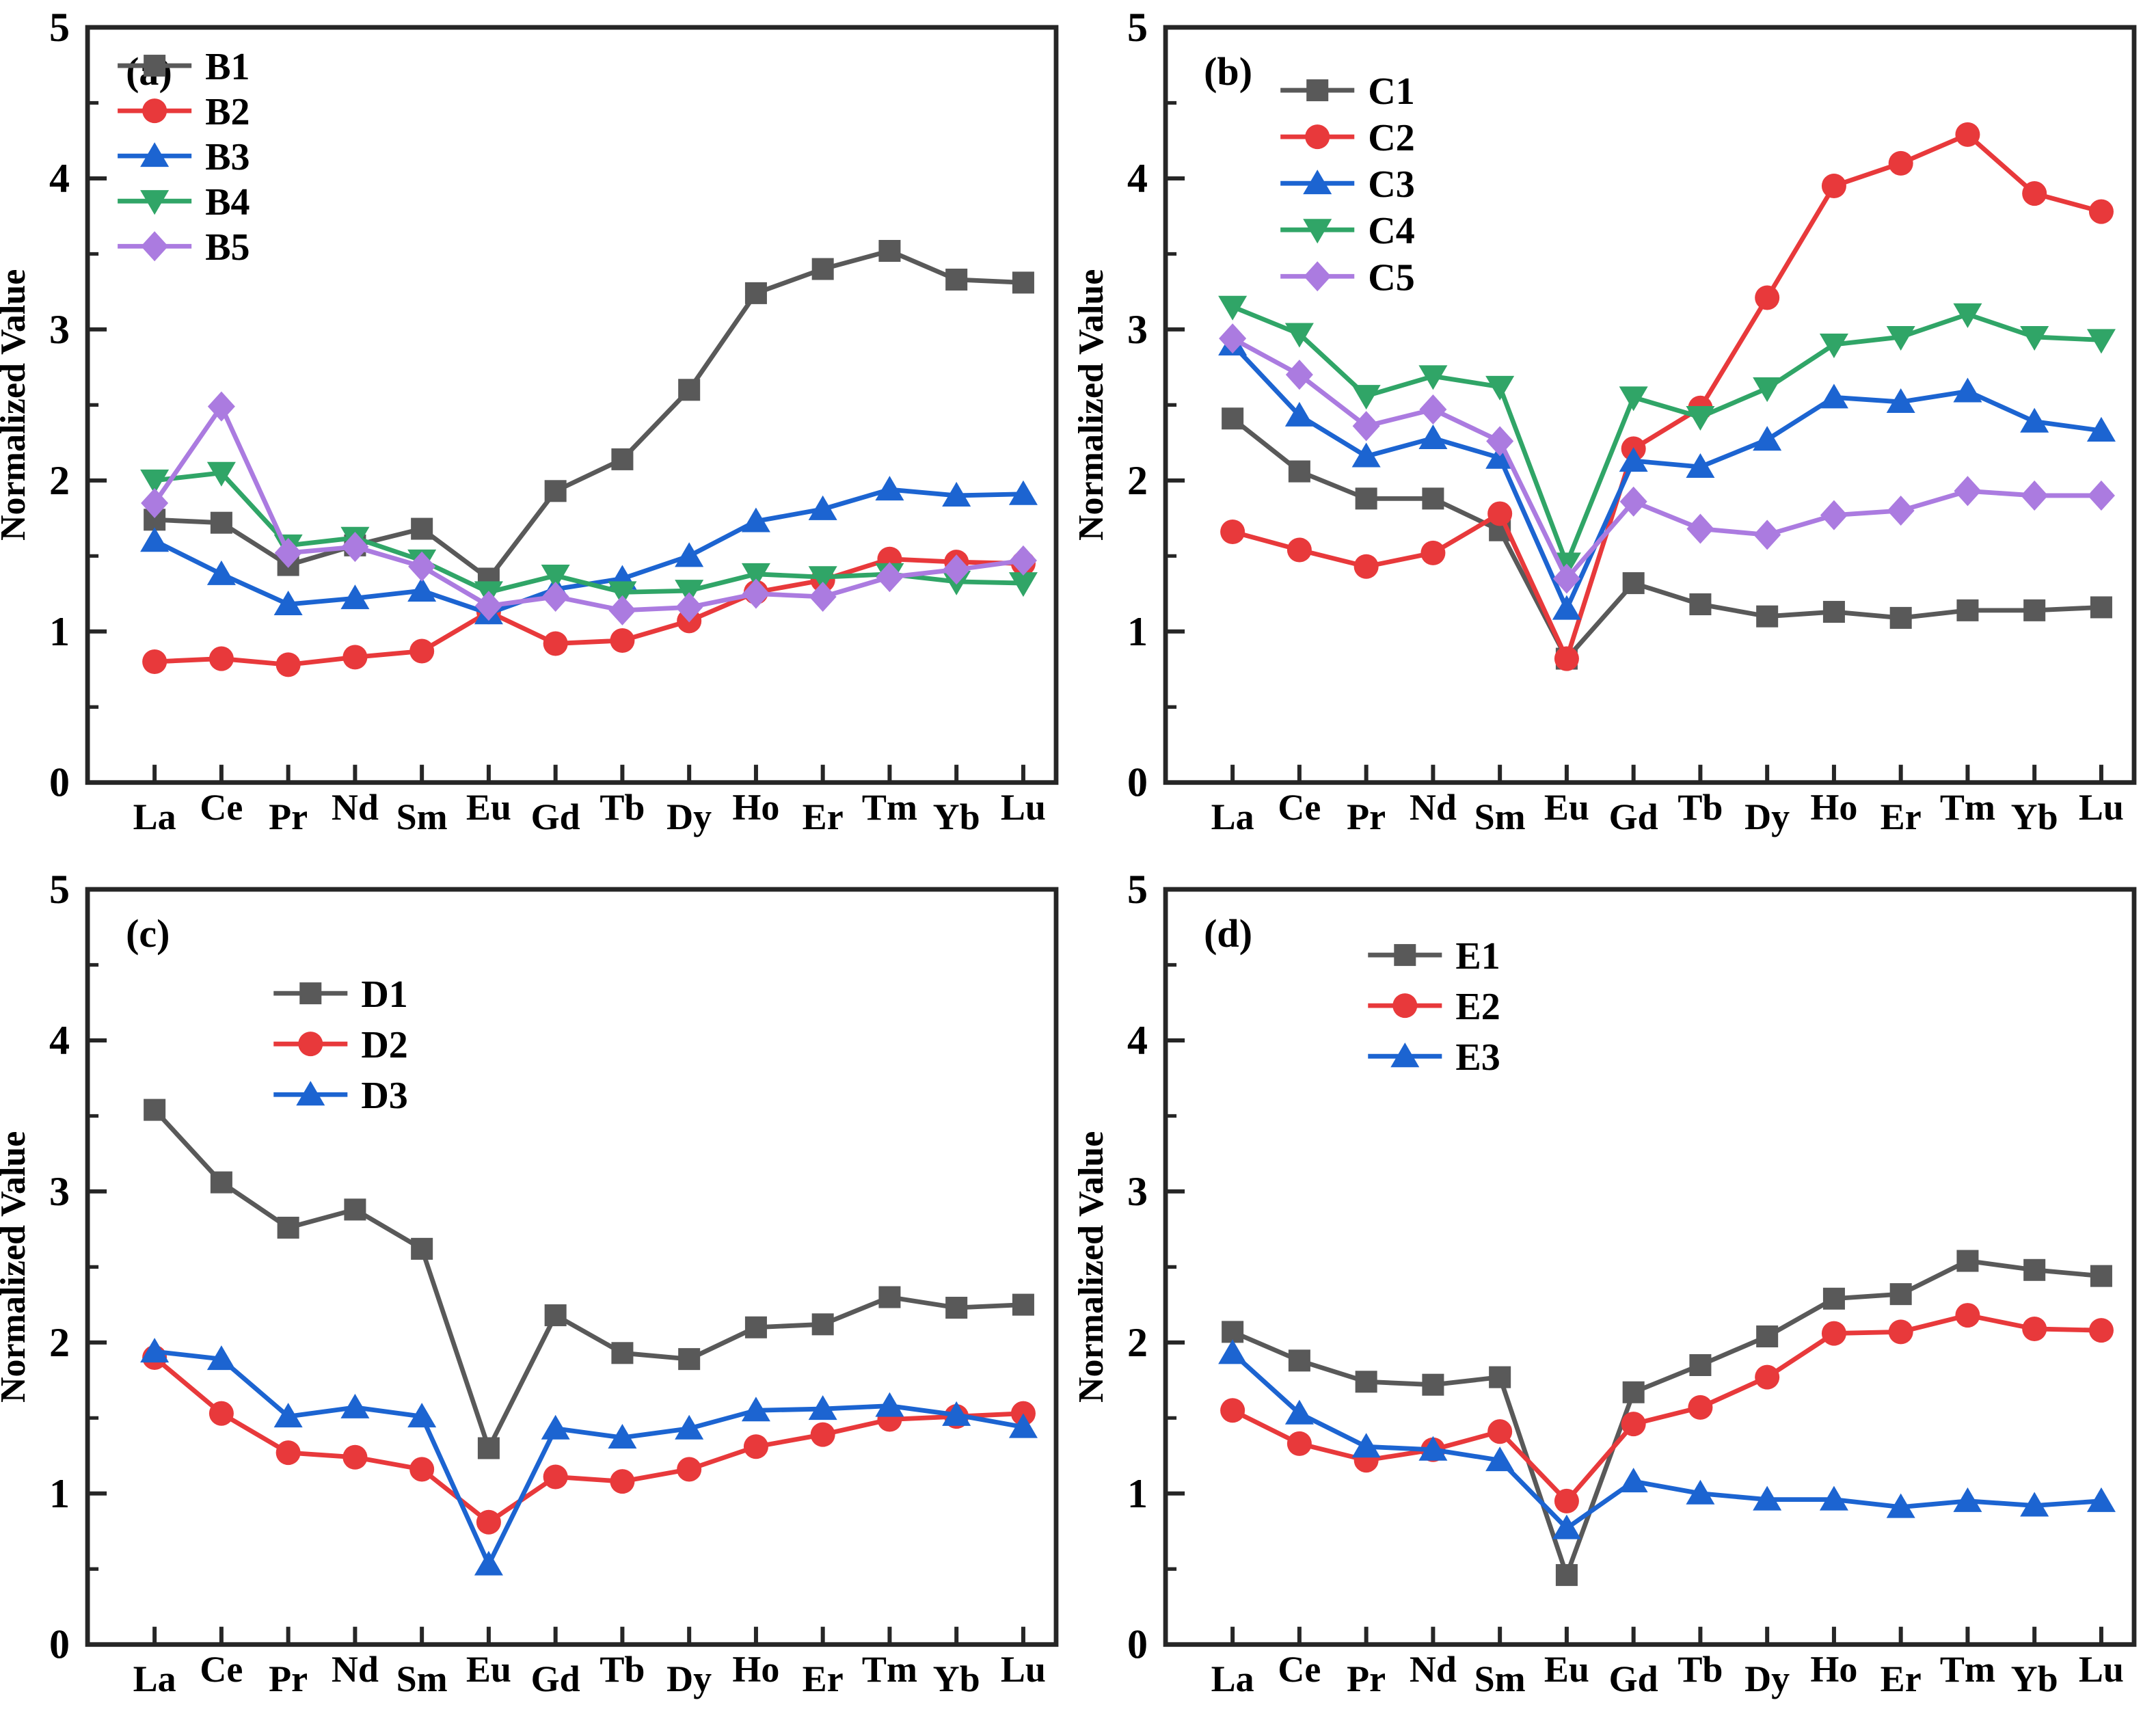  I want to click on series-C3-point-Tb, so click(1700, 466).